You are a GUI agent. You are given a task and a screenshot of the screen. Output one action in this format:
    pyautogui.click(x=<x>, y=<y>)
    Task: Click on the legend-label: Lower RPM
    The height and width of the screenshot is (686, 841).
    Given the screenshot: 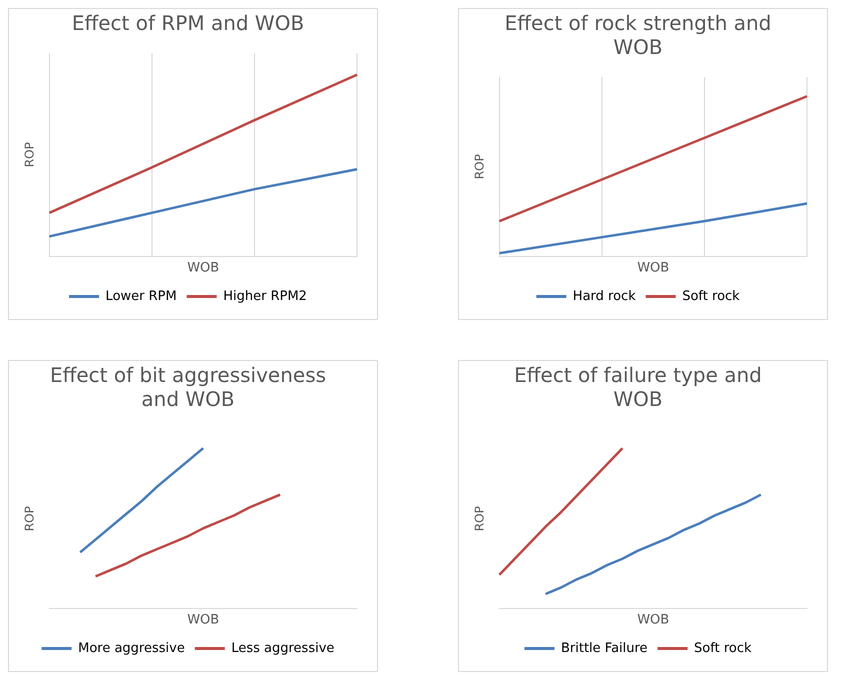 What is the action you would take?
    pyautogui.click(x=141, y=296)
    